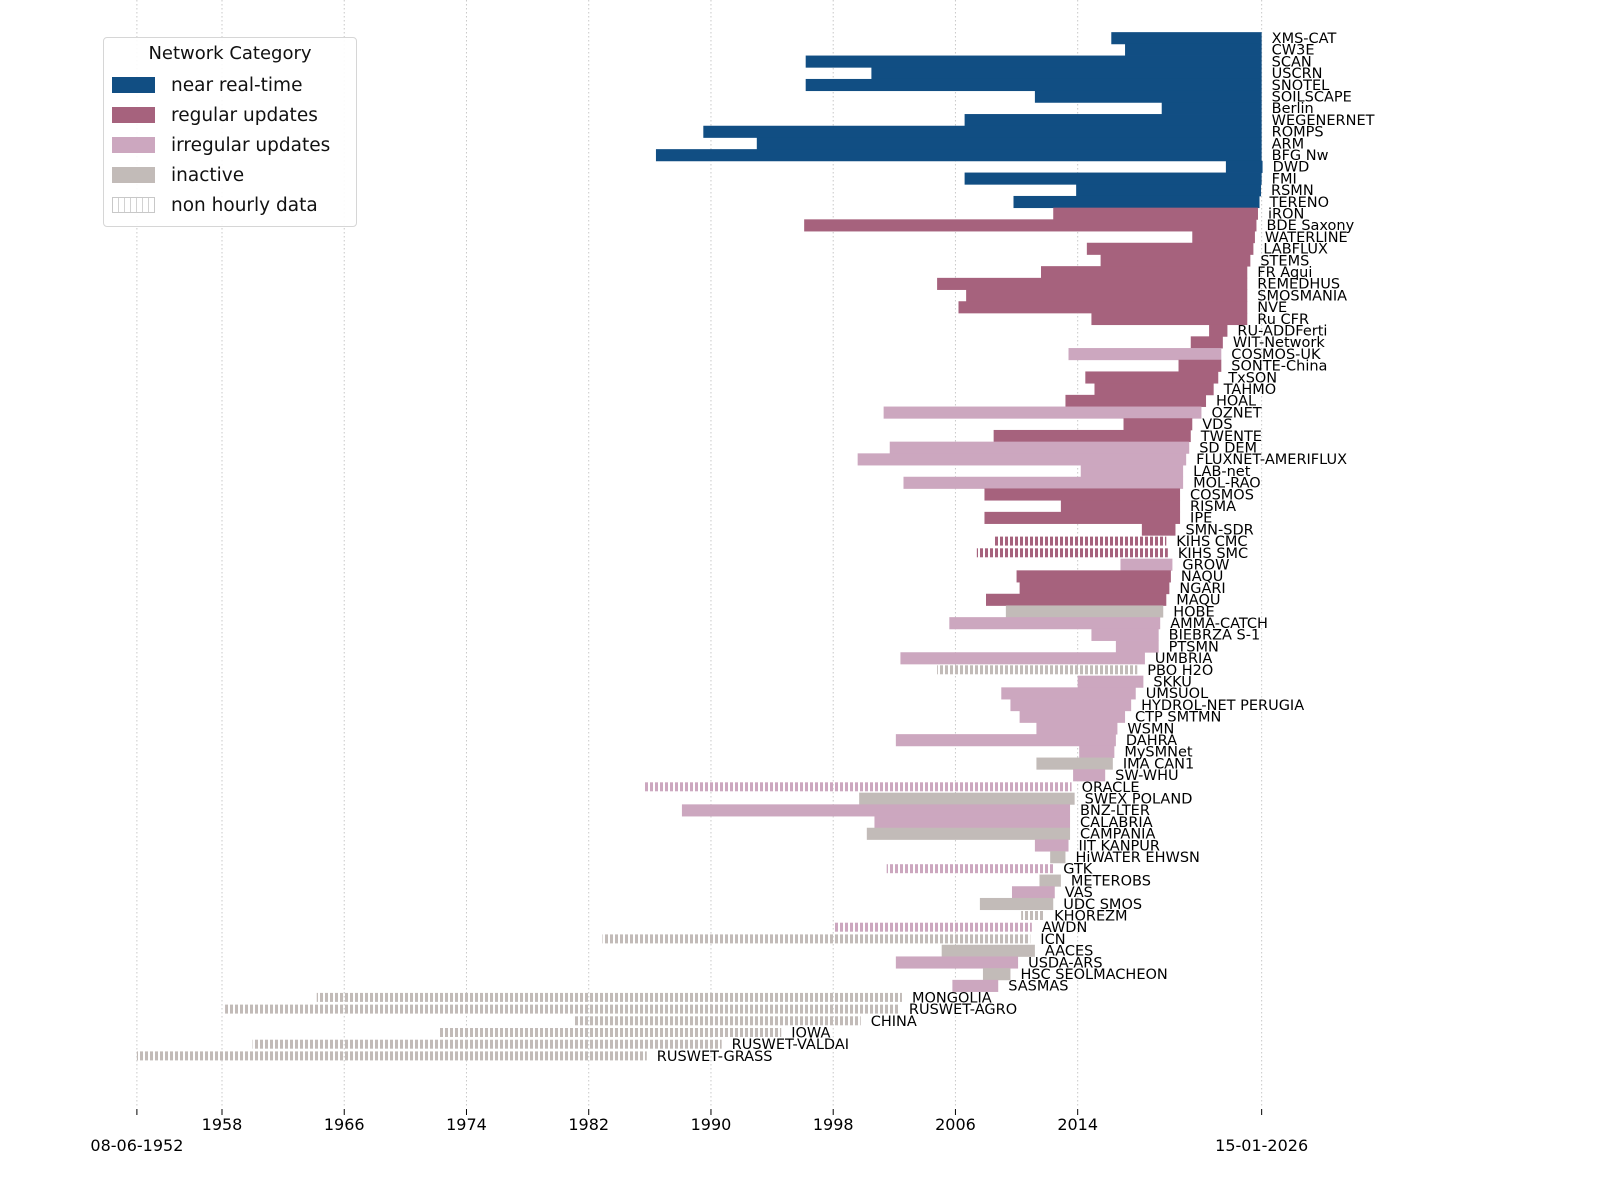 The image size is (1600, 1200). What do you see at coordinates (133, 205) in the screenshot?
I see `legend-swatch-non-hourly-data` at bounding box center [133, 205].